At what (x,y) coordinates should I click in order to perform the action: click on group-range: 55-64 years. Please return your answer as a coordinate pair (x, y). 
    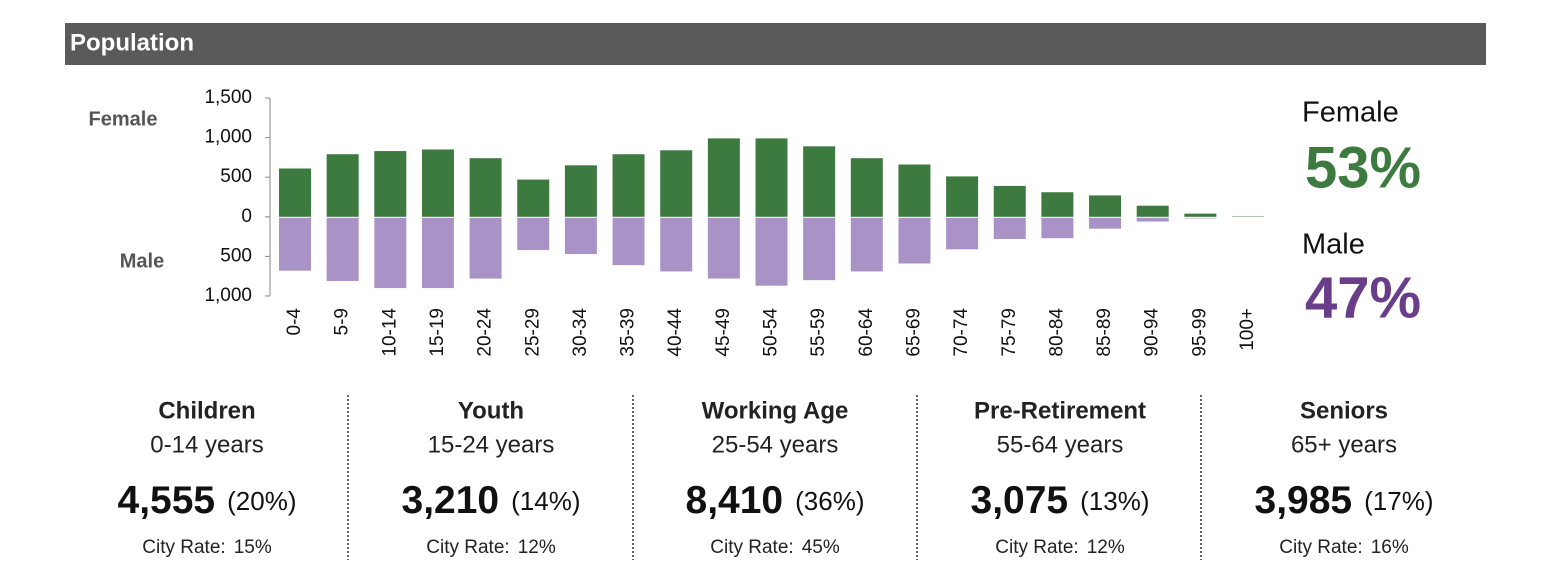
    Looking at the image, I should click on (1060, 444).